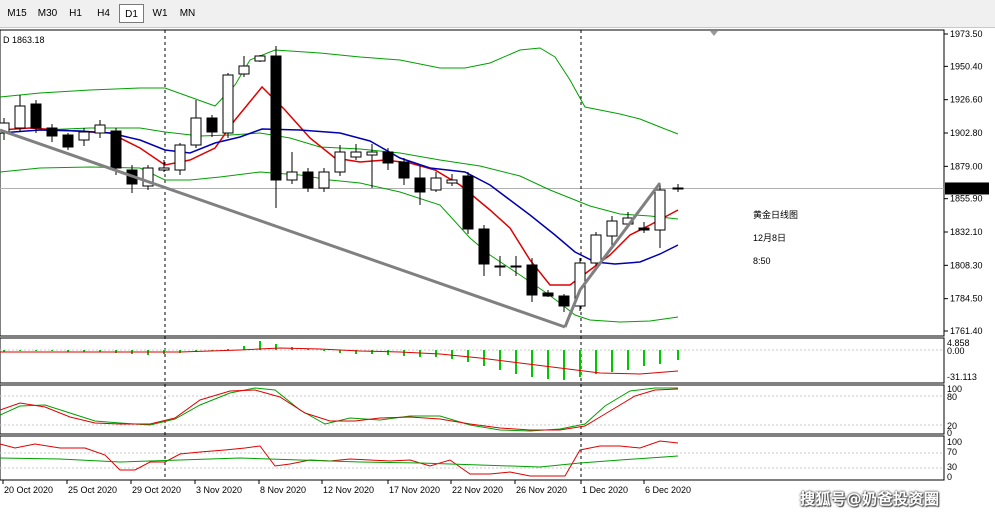 The image size is (995, 521). What do you see at coordinates (283, 490) in the screenshot?
I see `date-tick-label: 8 Nov 2020` at bounding box center [283, 490].